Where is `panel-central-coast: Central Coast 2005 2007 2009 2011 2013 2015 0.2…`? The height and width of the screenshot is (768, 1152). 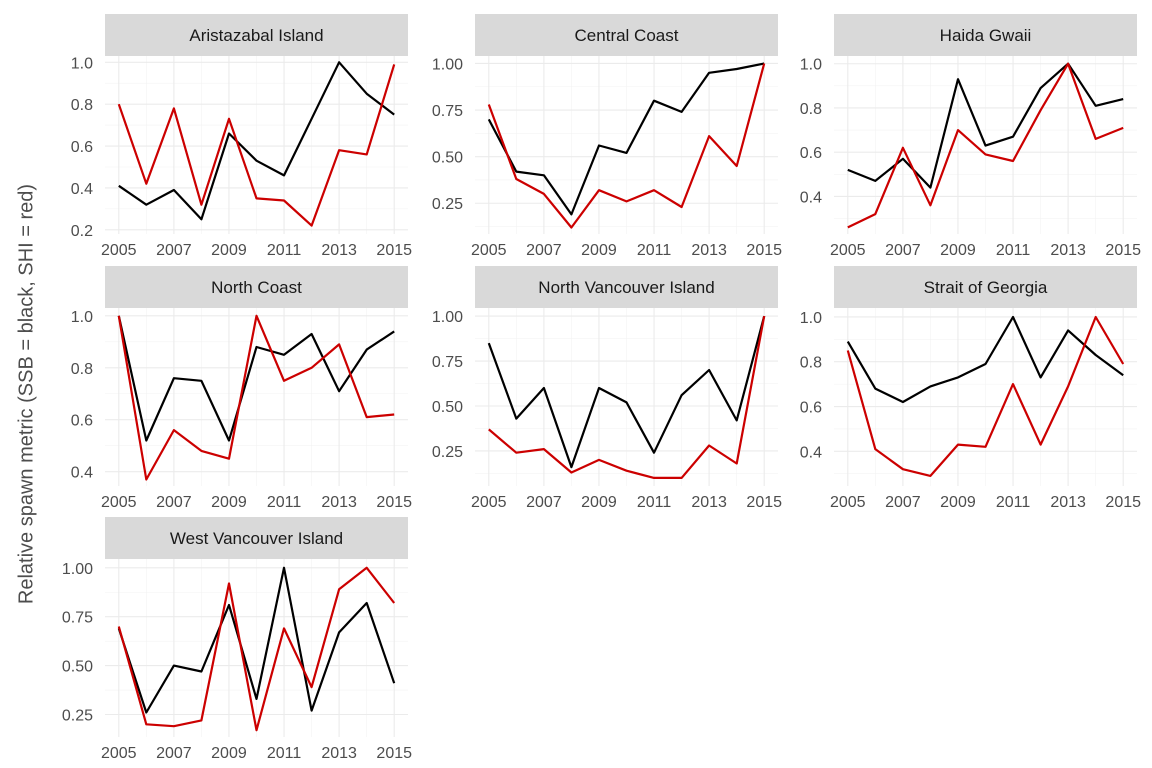
panel-central-coast: Central Coast 2005 2007 2009 2011 2013 2015 0.2… is located at coordinates (607, 136).